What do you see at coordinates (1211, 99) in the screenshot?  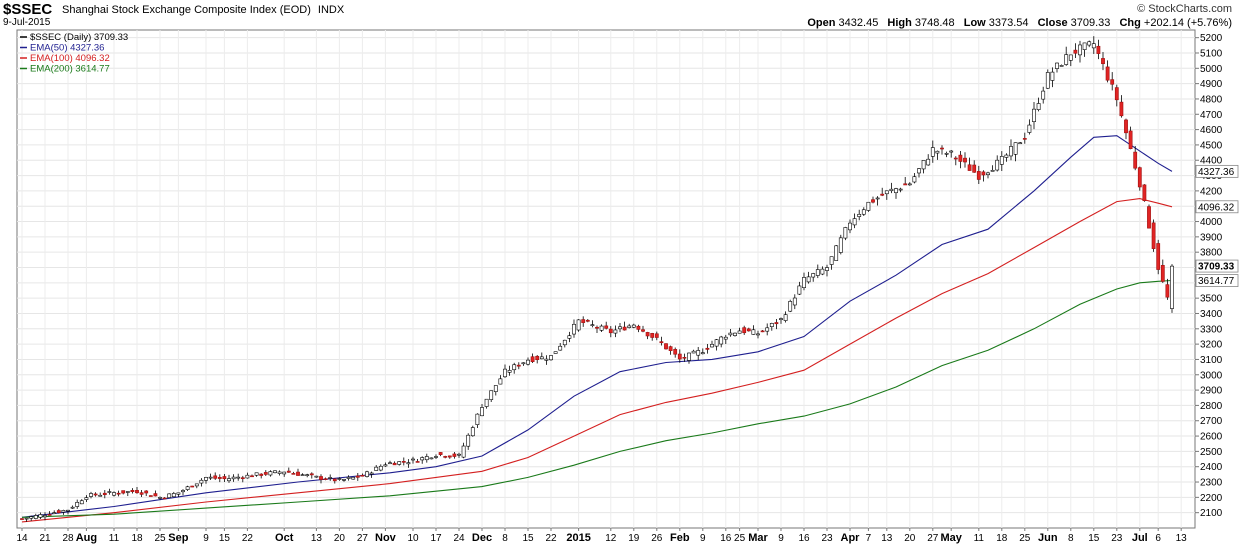 I see `y-tick-label: 4800` at bounding box center [1211, 99].